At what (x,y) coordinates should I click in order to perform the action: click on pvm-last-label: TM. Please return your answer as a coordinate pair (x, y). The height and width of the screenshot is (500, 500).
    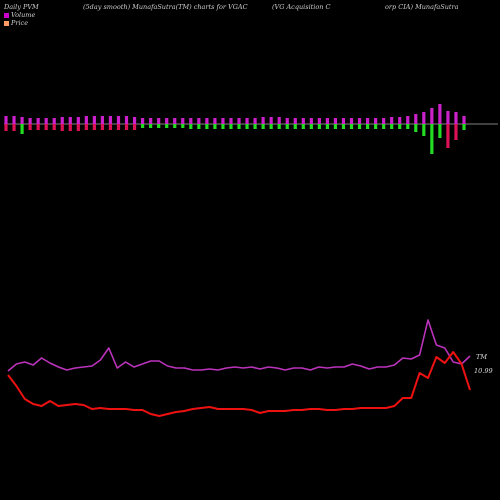
    Looking at the image, I should click on (481, 357).